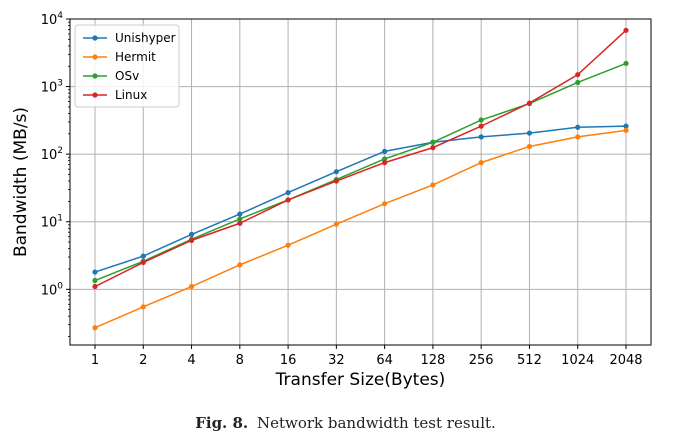 This screenshot has width=691, height=439. Describe the element at coordinates (143, 360) in the screenshot. I see `x-tick-label: 2` at that location.